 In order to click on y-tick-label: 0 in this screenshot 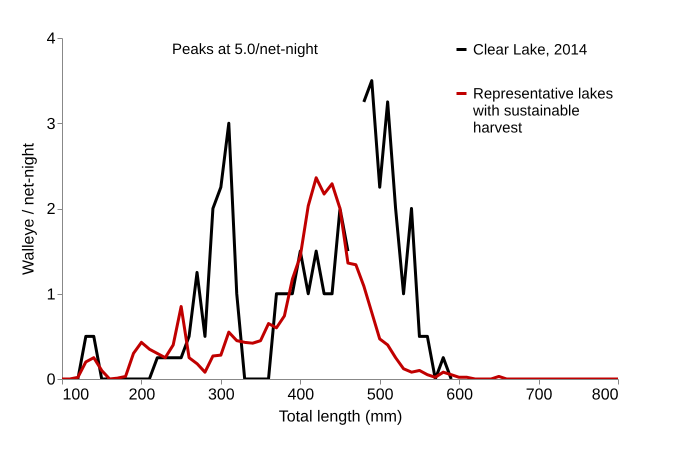, I will do `click(51, 380)`.